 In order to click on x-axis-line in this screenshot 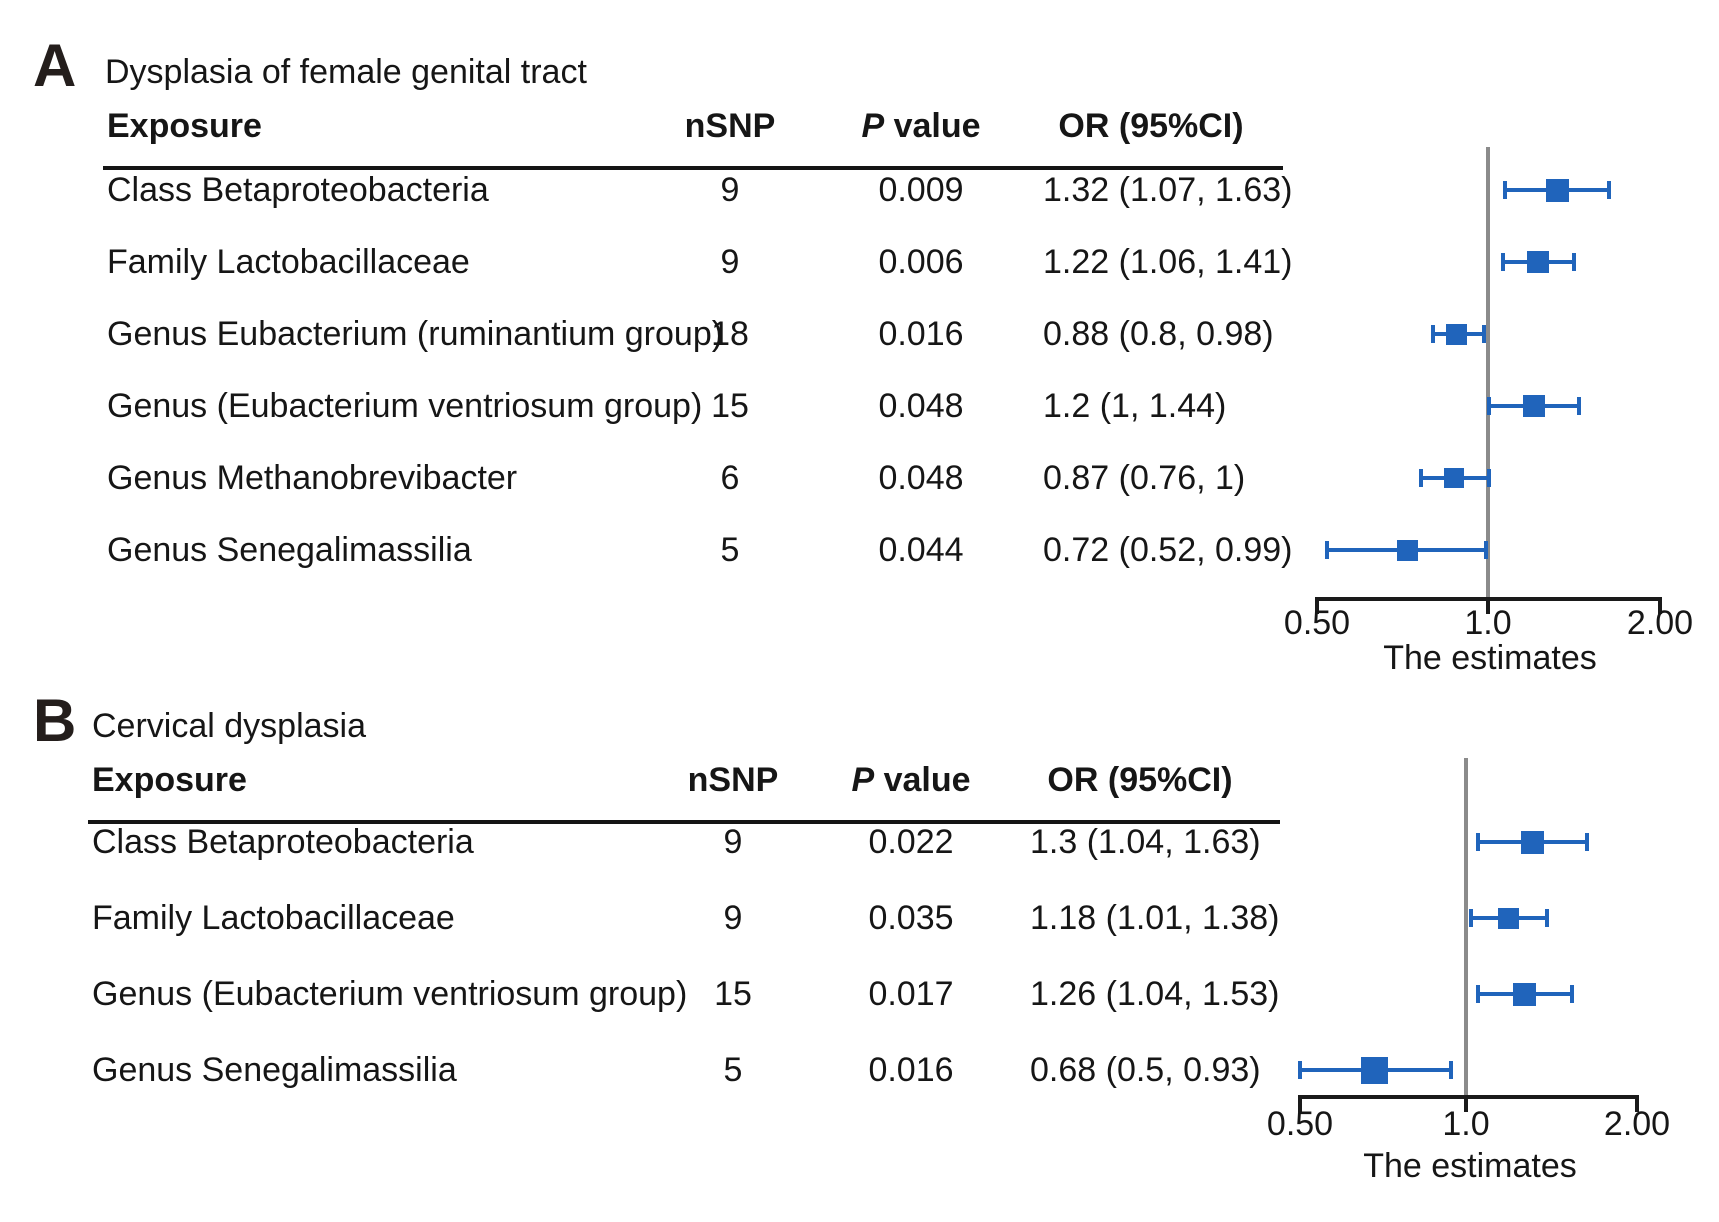, I will do `click(1468, 1097)`.